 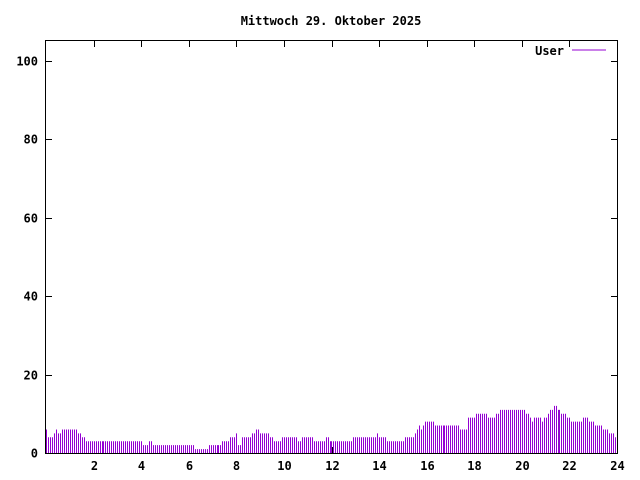 I want to click on y-tick-label: 80, so click(x=31, y=140).